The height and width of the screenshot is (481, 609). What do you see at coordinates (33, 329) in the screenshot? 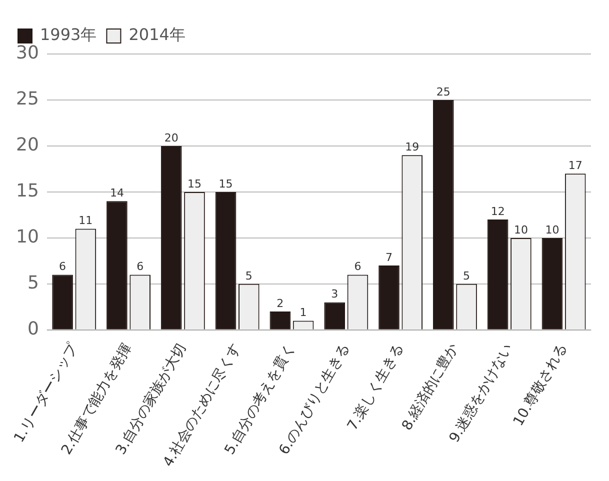
I see `y-tick-label: 0` at bounding box center [33, 329].